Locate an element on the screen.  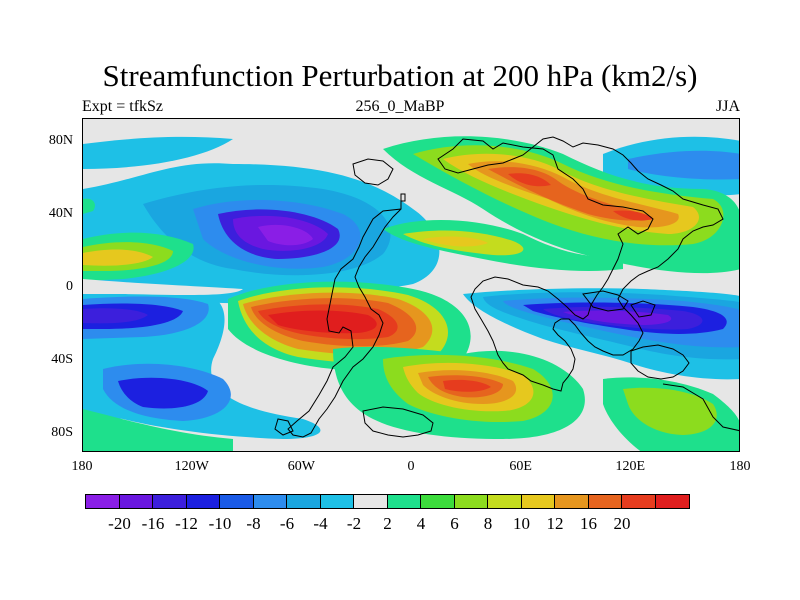
lat-tick-0: 0 is located at coordinates (69, 286).